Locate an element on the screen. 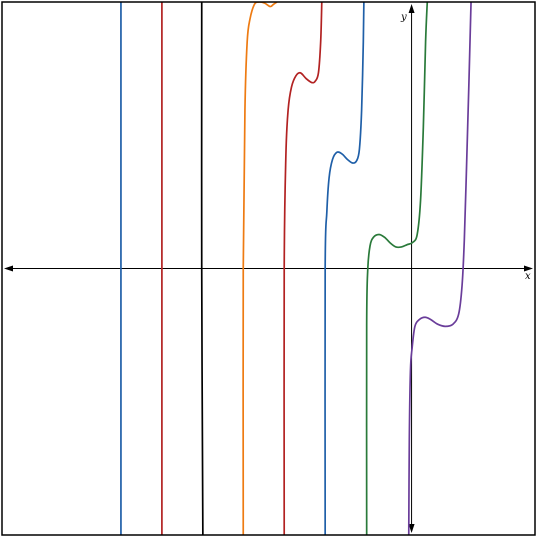  x-axis-arrow-right is located at coordinates (528, 268).